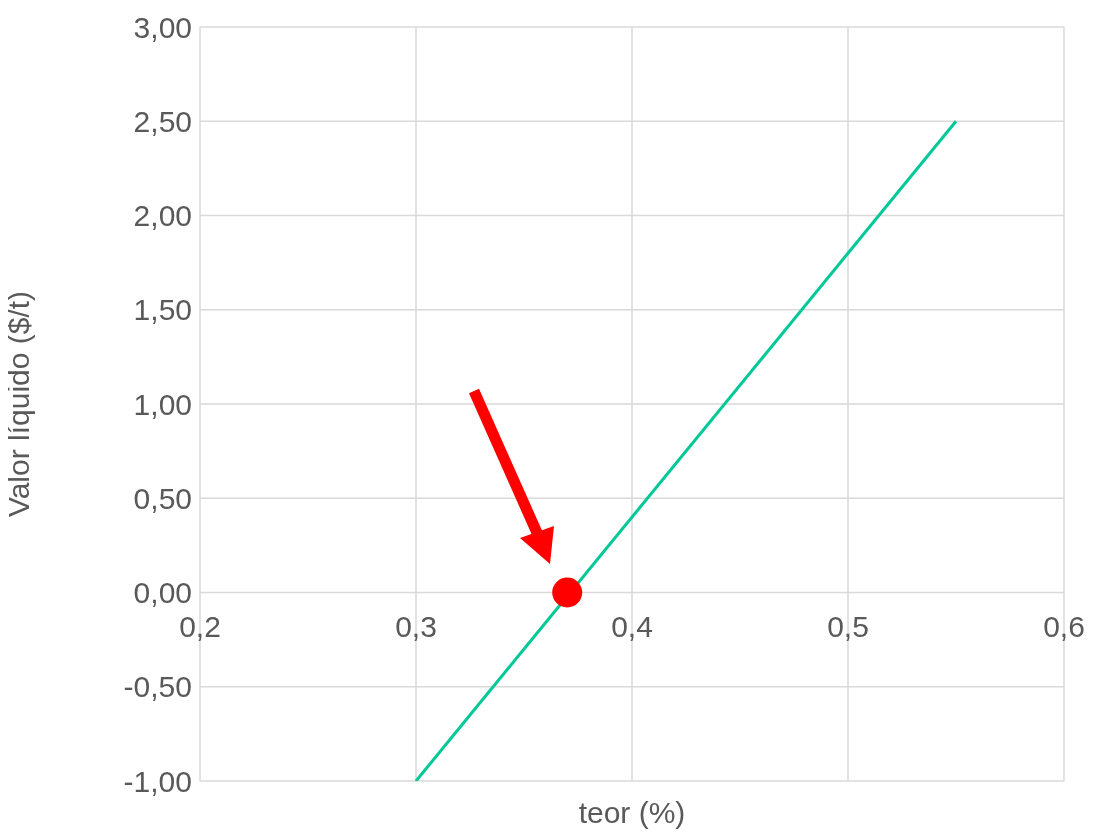 The width and height of the screenshot is (1100, 837). I want to click on x-tick-label: 0,3, so click(416, 626).